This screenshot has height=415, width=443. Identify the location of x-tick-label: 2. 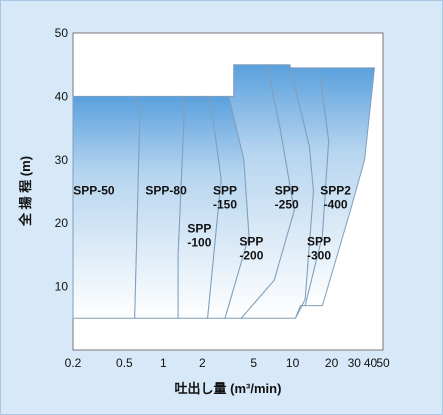
(202, 363).